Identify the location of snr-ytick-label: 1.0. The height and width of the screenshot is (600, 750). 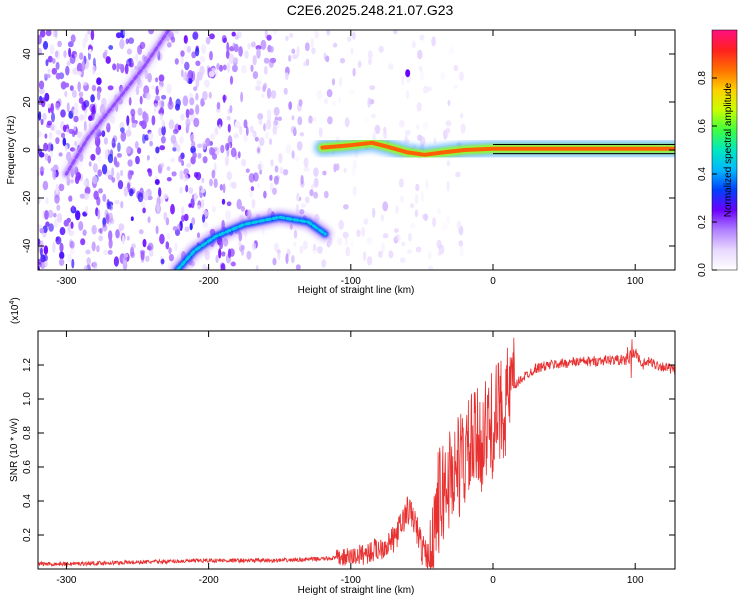
(27, 399).